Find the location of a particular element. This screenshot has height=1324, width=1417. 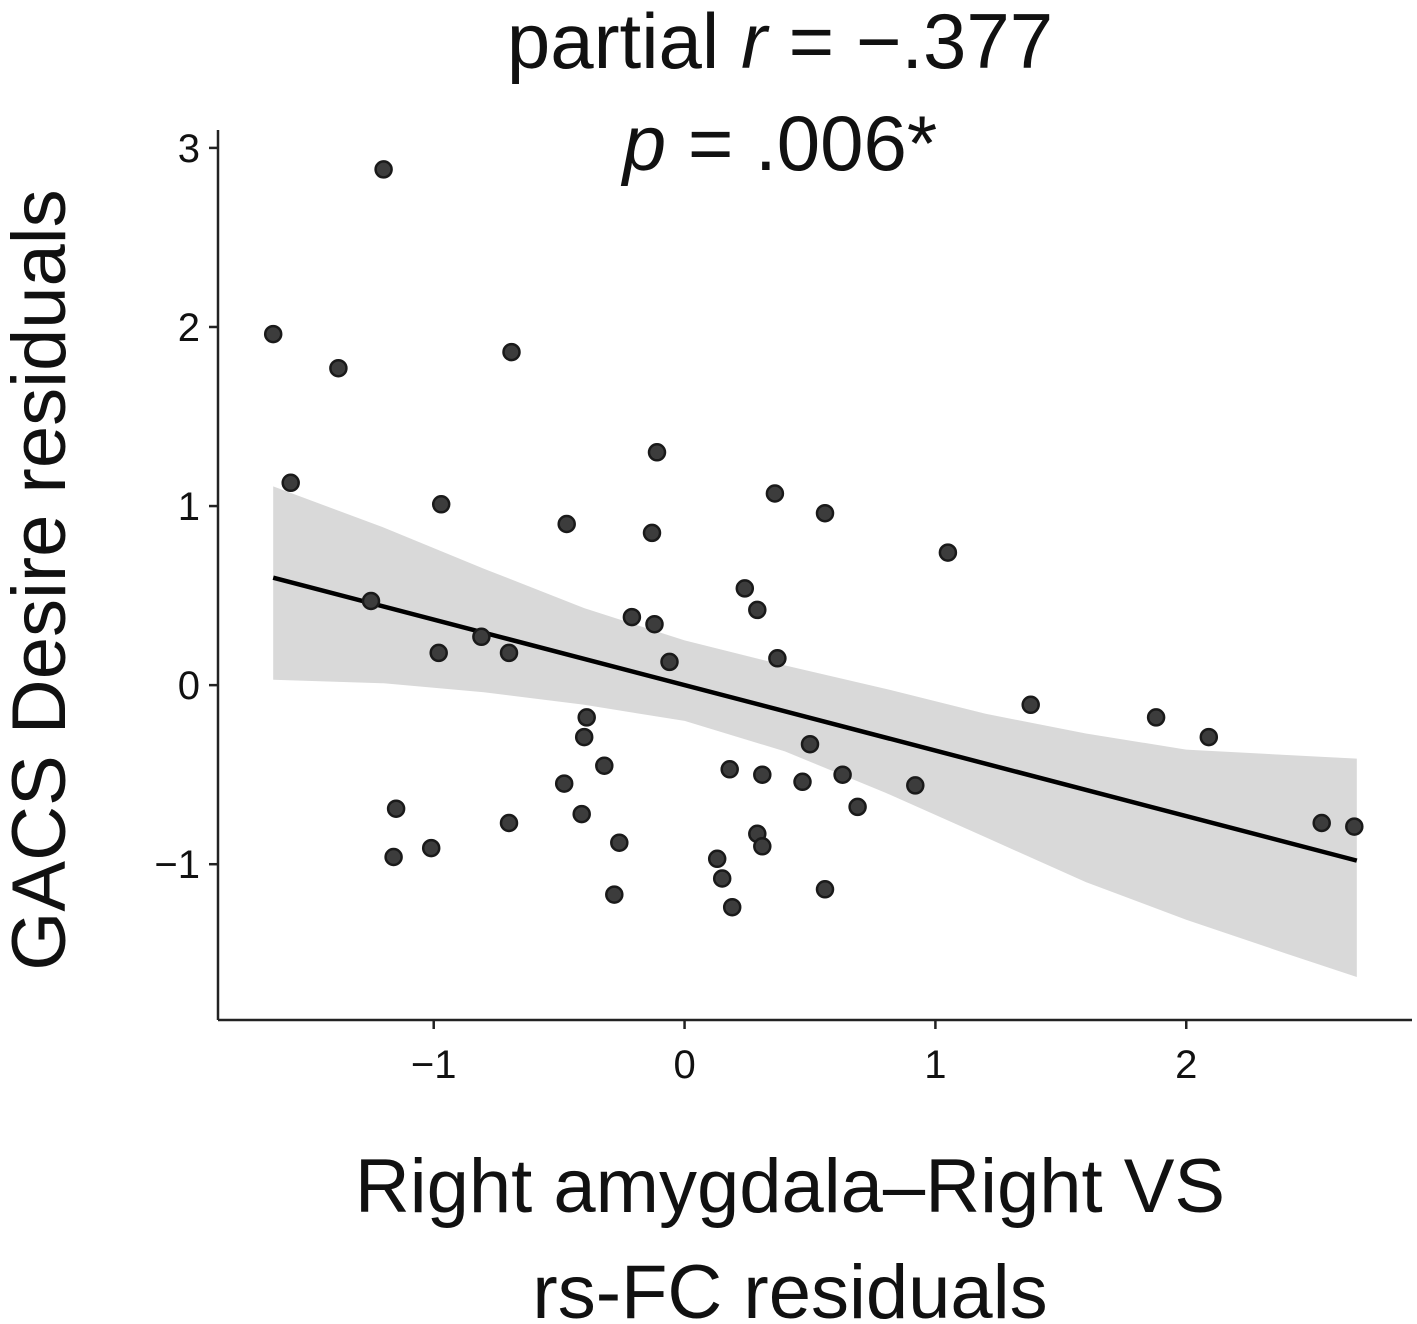

x-tick-label: 1 is located at coordinates (935, 1065).